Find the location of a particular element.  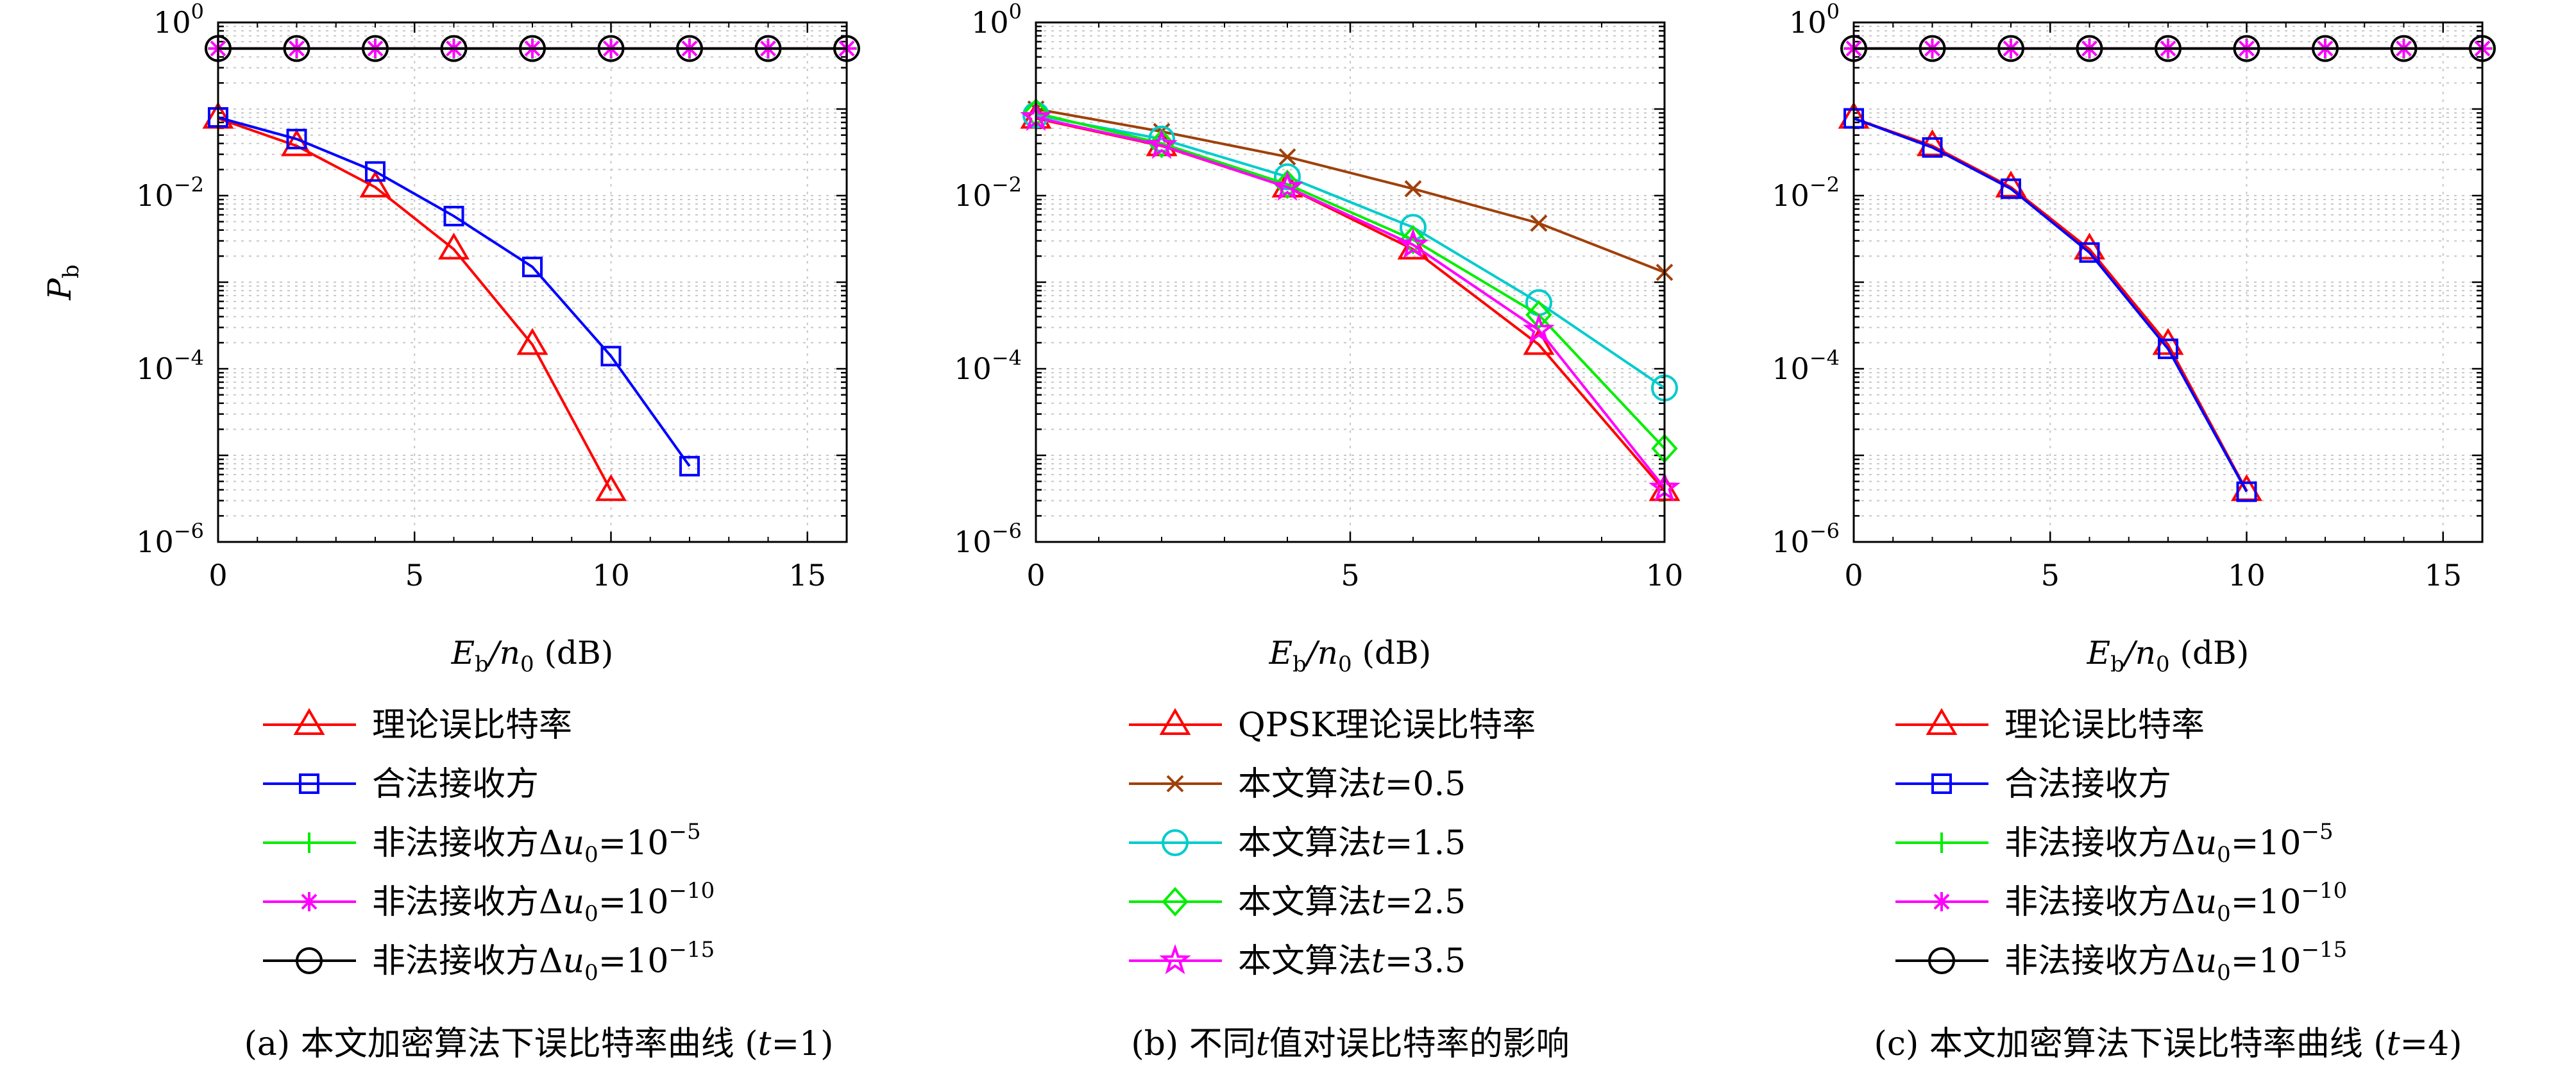

legend-item: 理论误比特率 is located at coordinates (2050, 726).